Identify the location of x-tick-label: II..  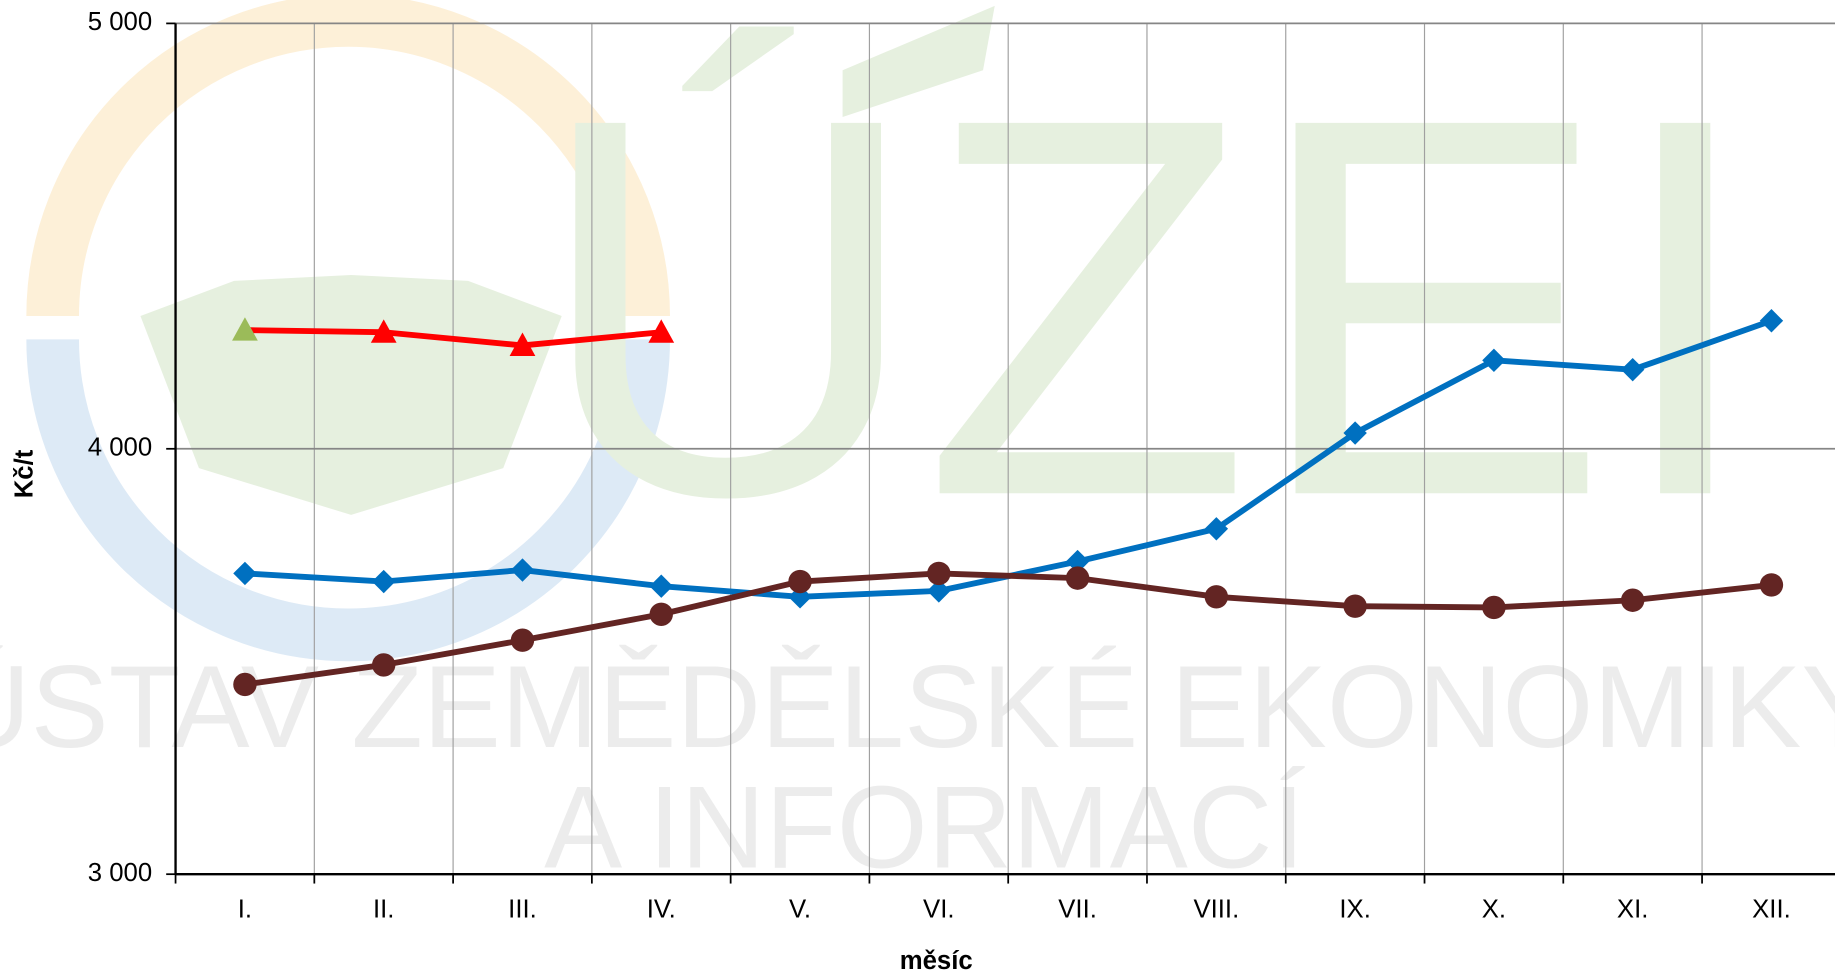
(383, 909).